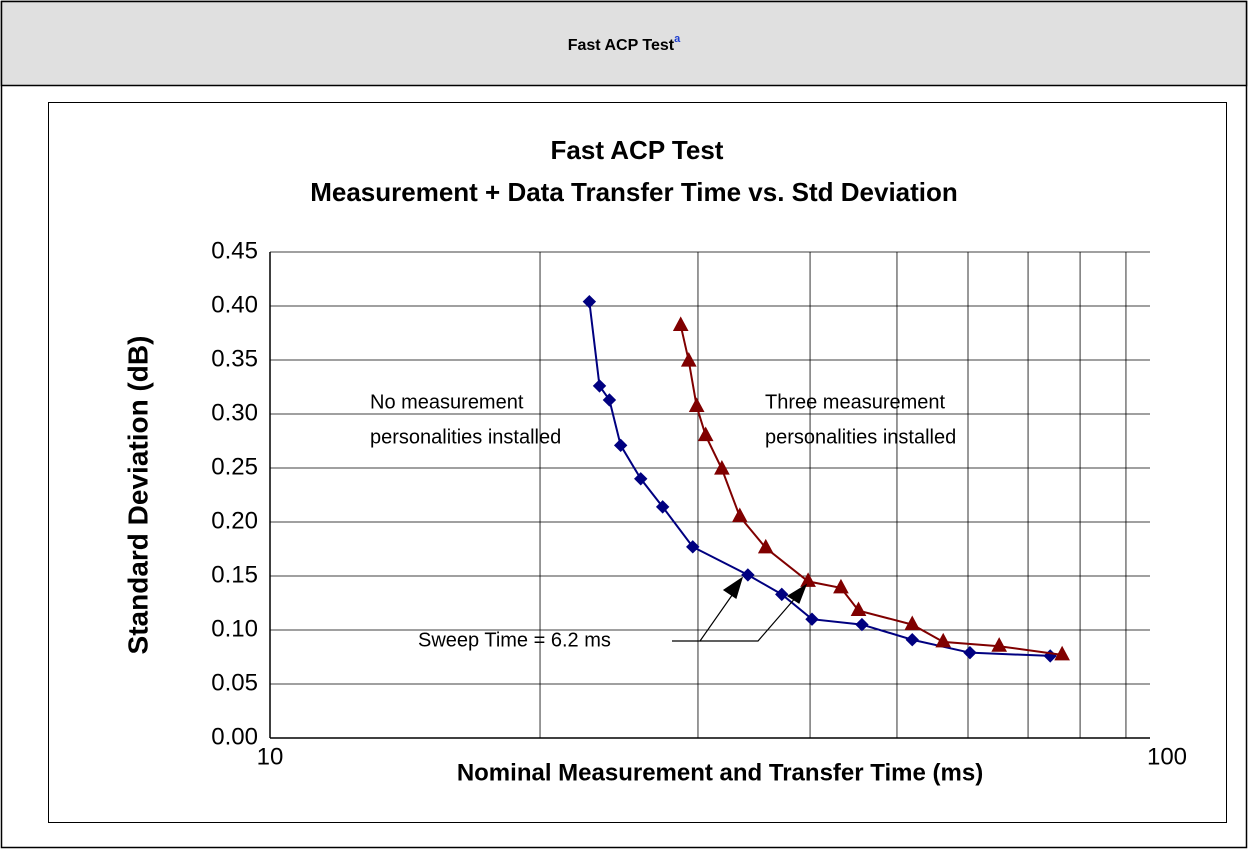 This screenshot has height=850, width=1249. What do you see at coordinates (855, 402) in the screenshot?
I see `annotation: Three measurement` at bounding box center [855, 402].